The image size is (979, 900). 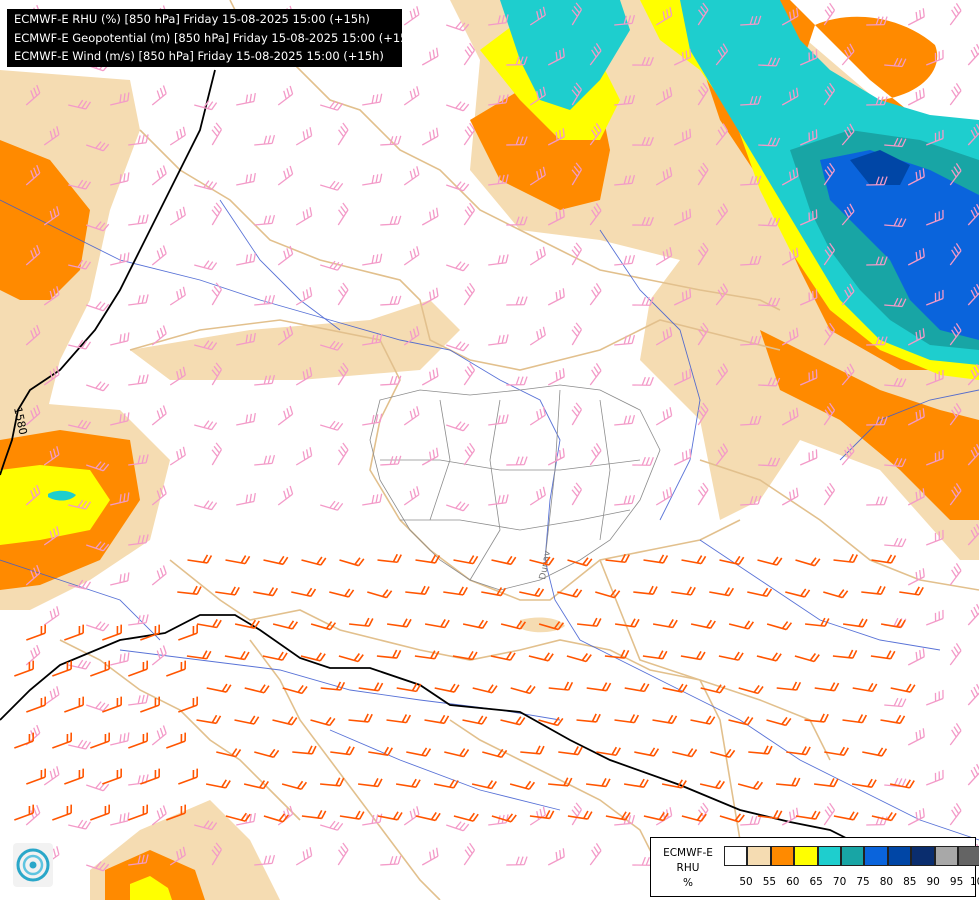 What do you see at coordinates (816, 882) in the screenshot?
I see `legend-tick-label: 65` at bounding box center [816, 882].